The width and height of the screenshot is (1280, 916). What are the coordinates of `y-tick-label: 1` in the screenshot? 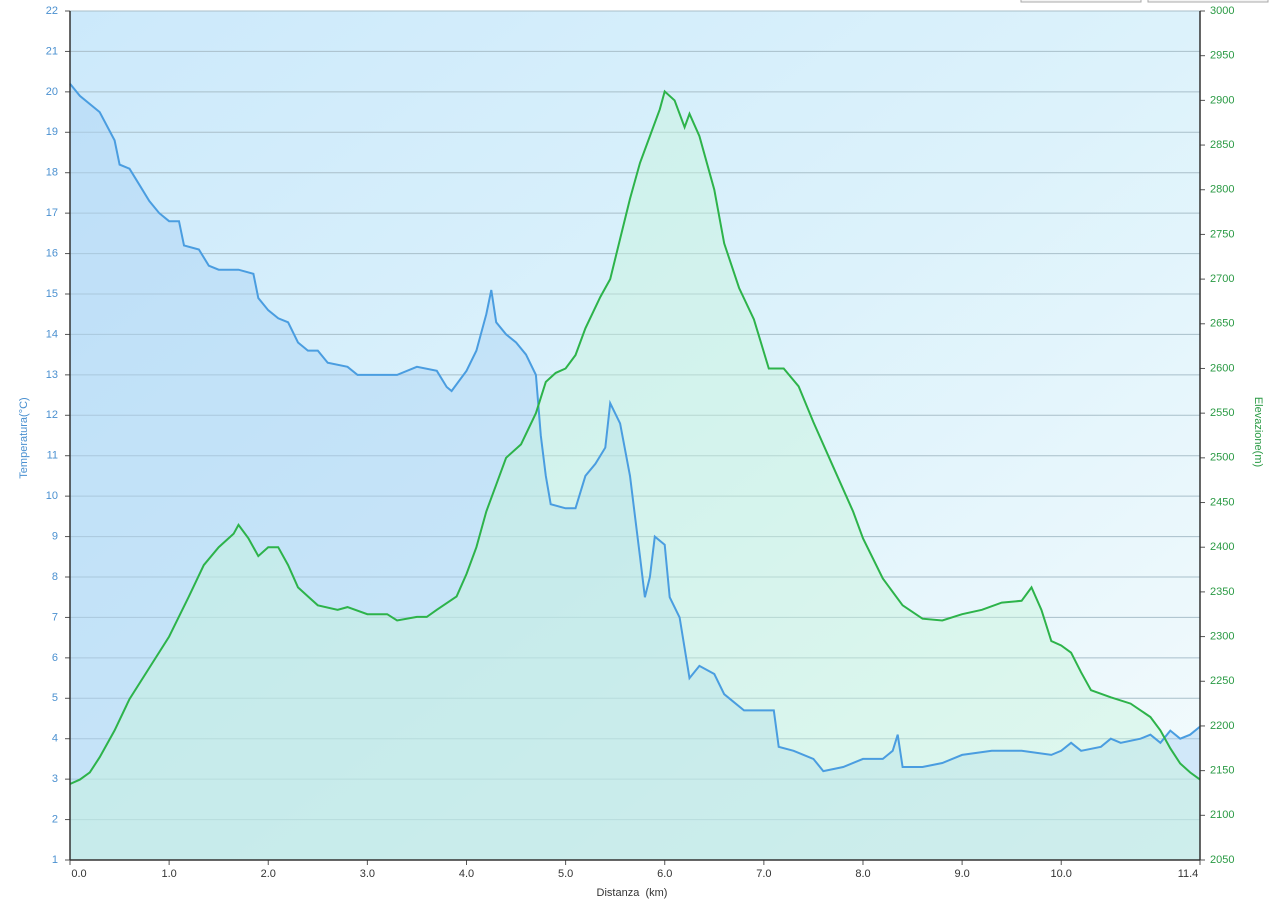 It's located at (55, 860).